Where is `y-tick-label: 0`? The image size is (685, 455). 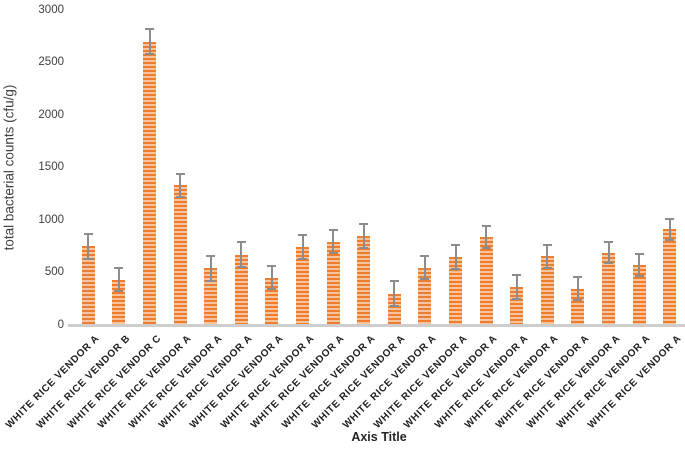 y-tick-label: 0 is located at coordinates (60, 324).